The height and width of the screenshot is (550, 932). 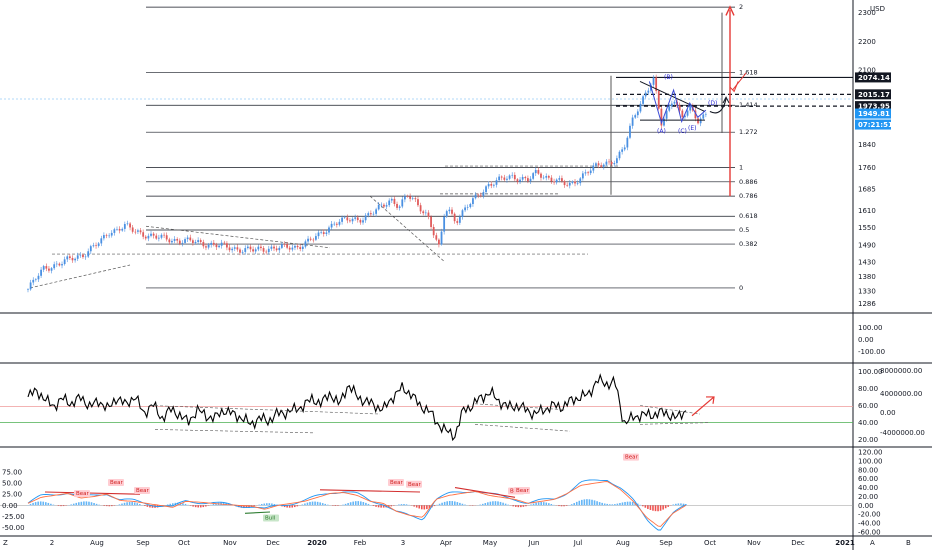 What do you see at coordinates (426, 491) in the screenshot?
I see `macd-pane` at bounding box center [426, 491].